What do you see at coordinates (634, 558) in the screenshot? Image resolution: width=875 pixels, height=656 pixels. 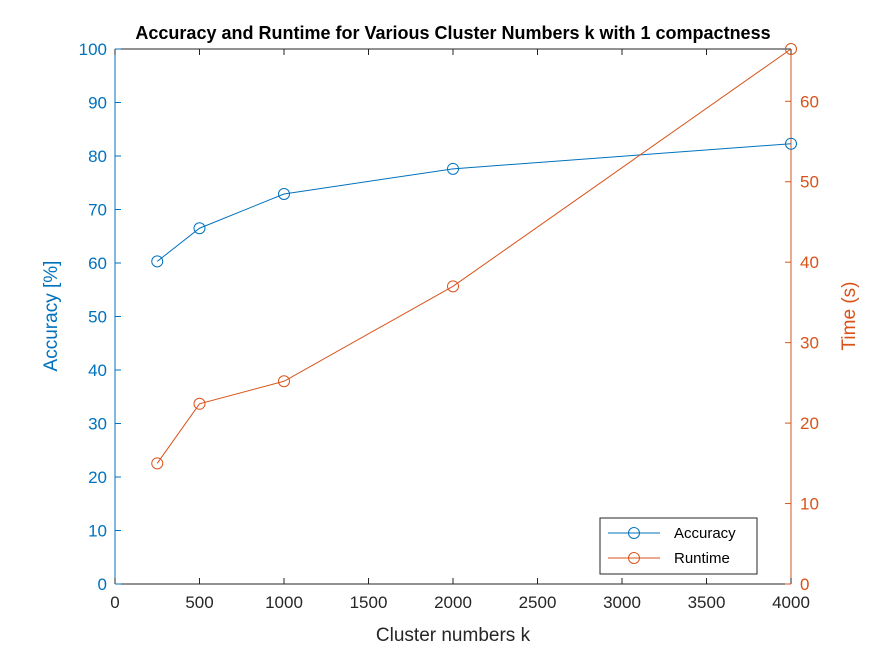 I see `legend-runtime-marker` at bounding box center [634, 558].